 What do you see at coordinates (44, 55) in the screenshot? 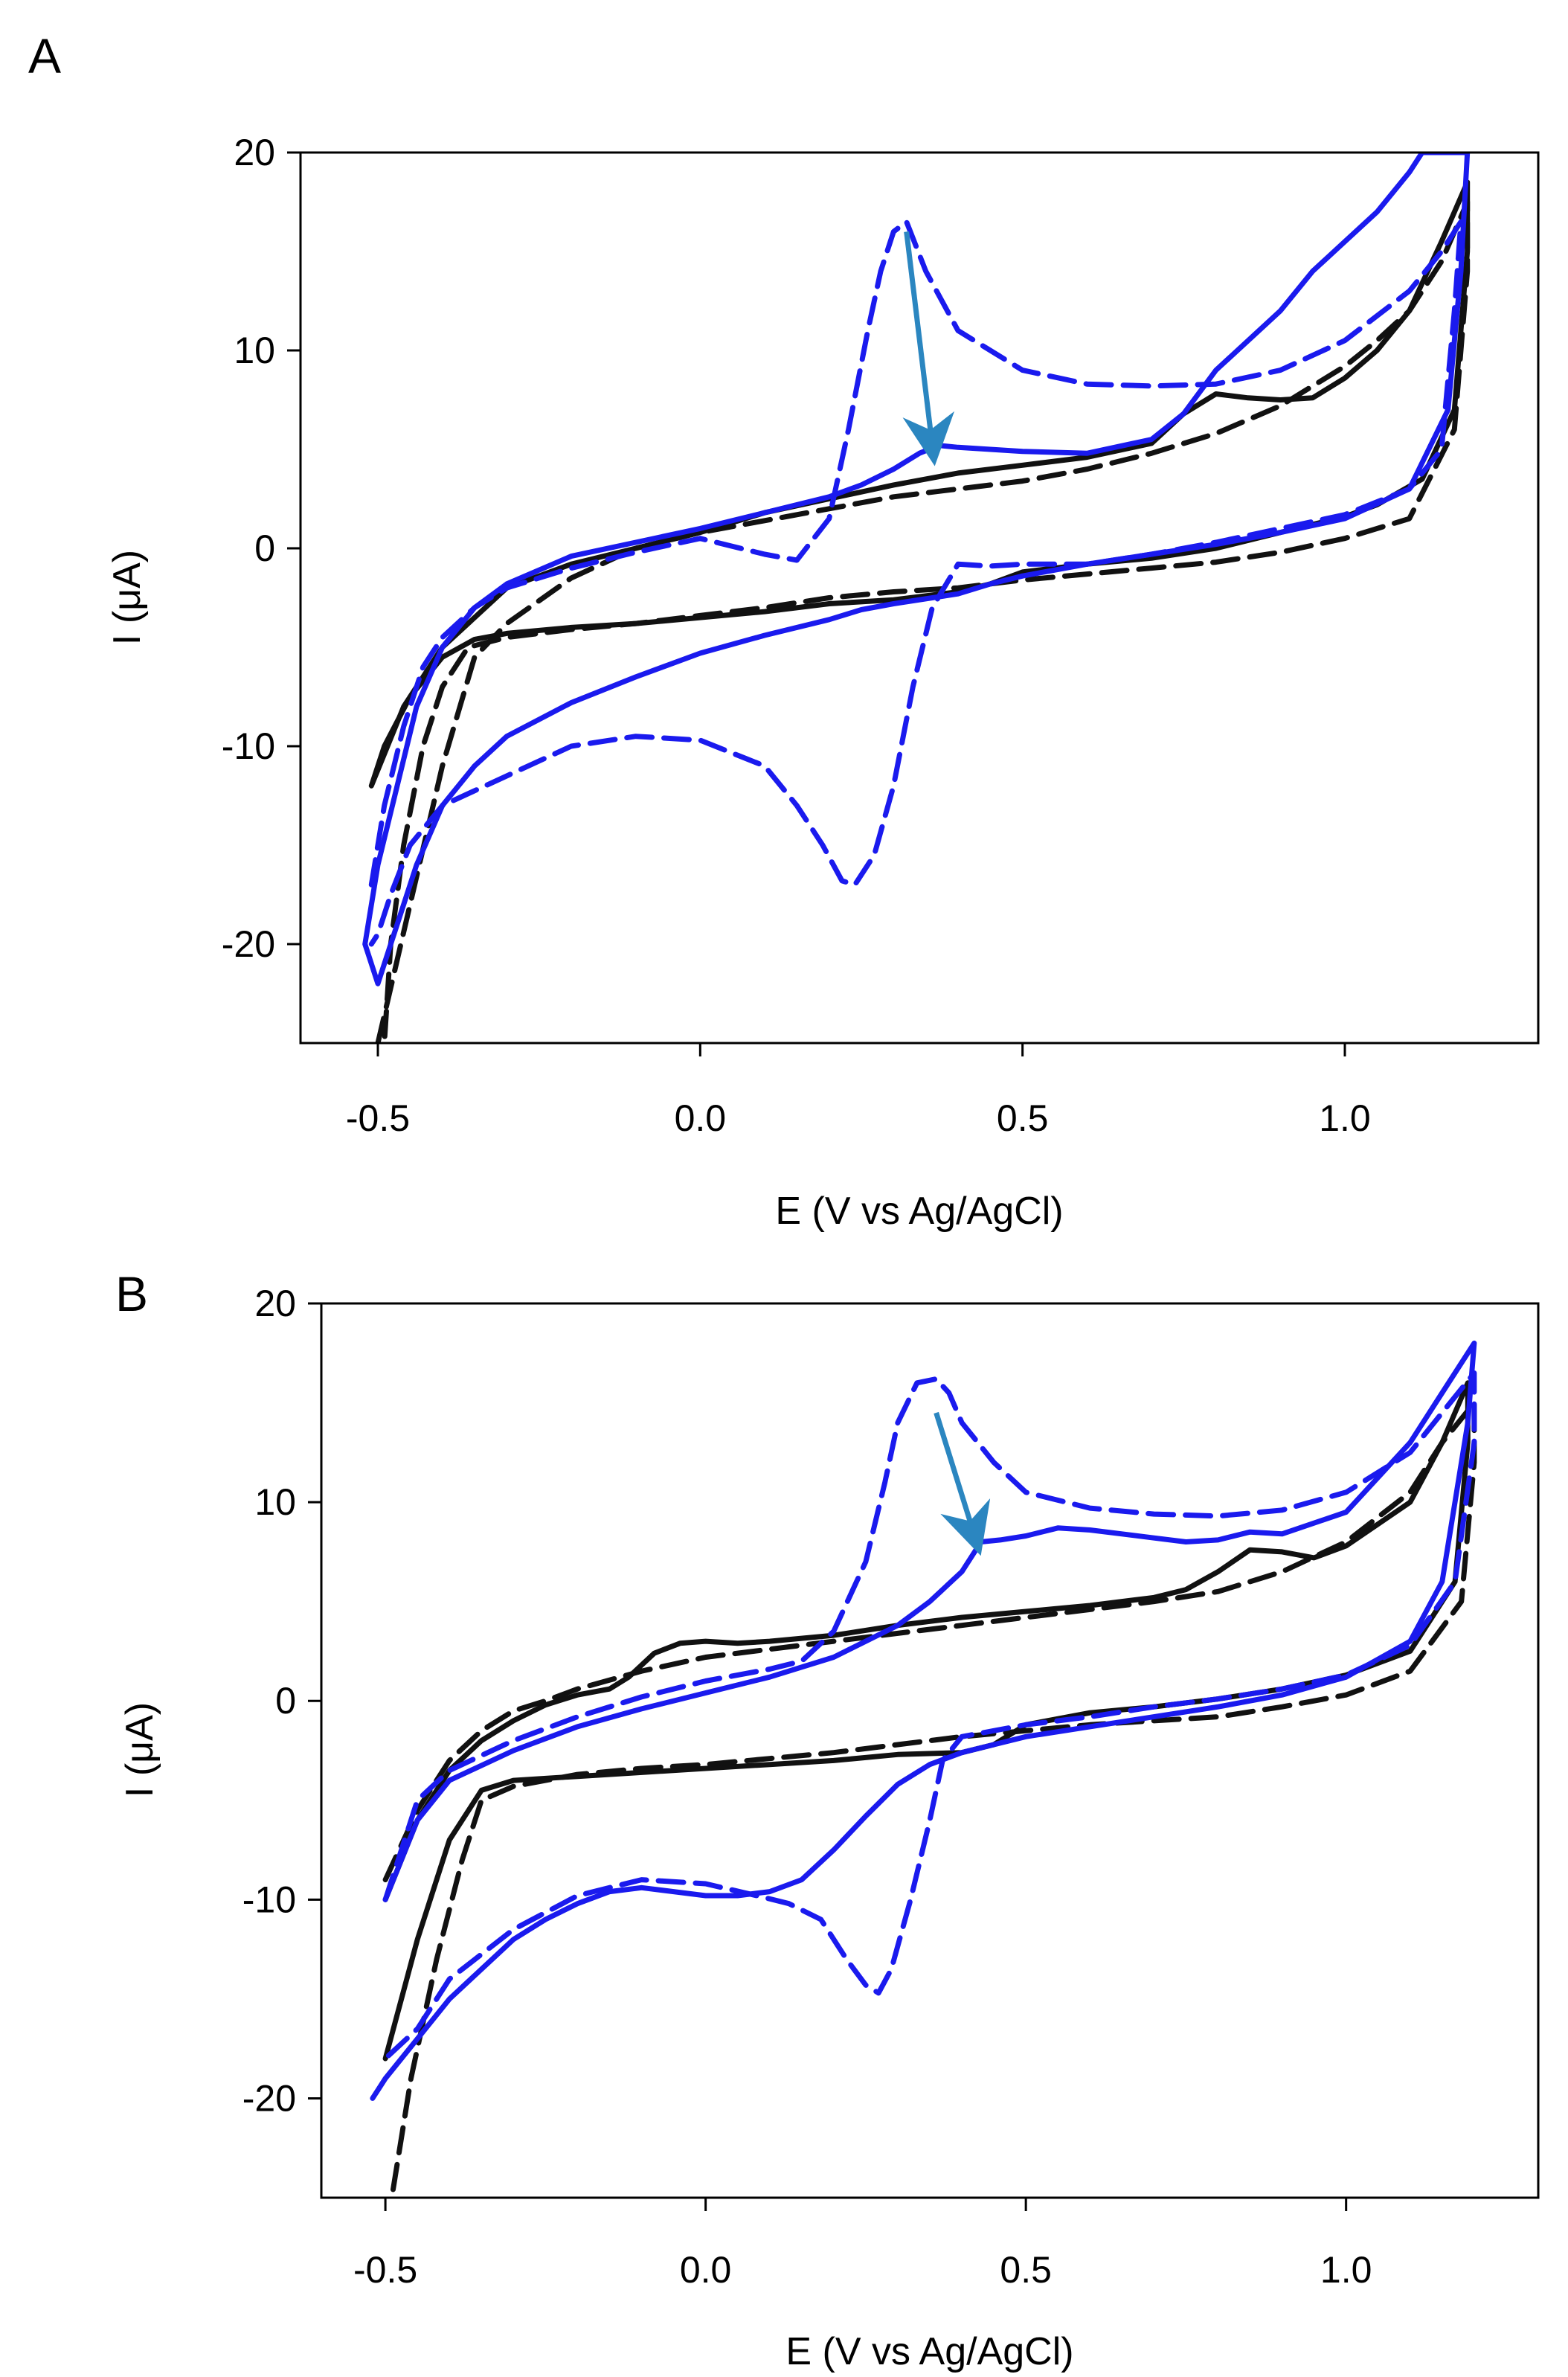
I see `panel-label: A` at bounding box center [44, 55].